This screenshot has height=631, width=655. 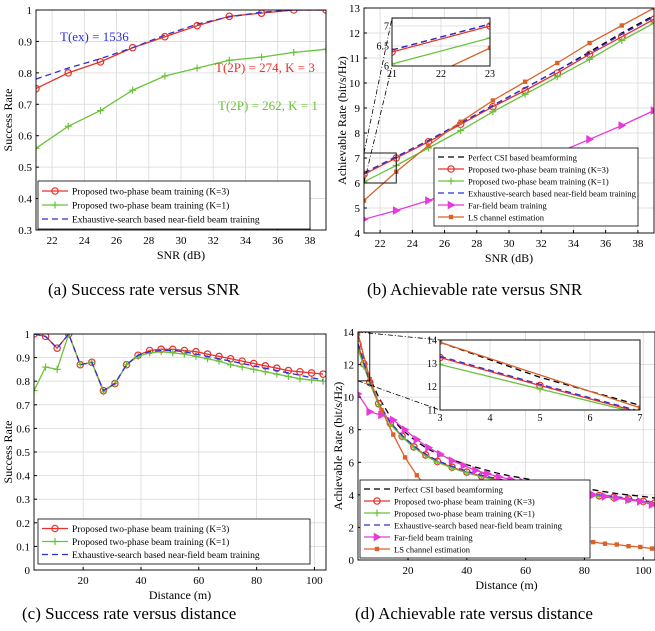 What do you see at coordinates (257, 581) in the screenshot?
I see `x-tick-label-3: 80` at bounding box center [257, 581].